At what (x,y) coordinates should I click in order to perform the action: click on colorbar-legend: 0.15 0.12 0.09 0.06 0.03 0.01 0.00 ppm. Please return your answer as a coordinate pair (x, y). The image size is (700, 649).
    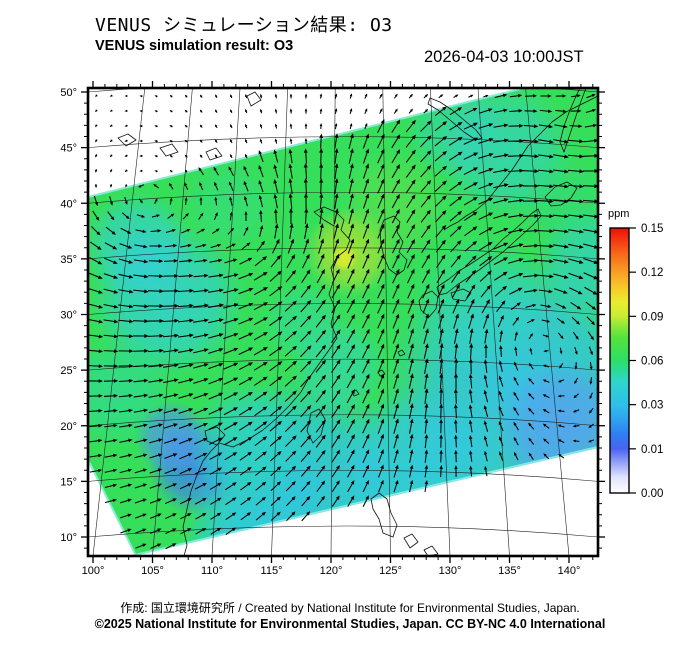
    Looking at the image, I should click on (635, 354).